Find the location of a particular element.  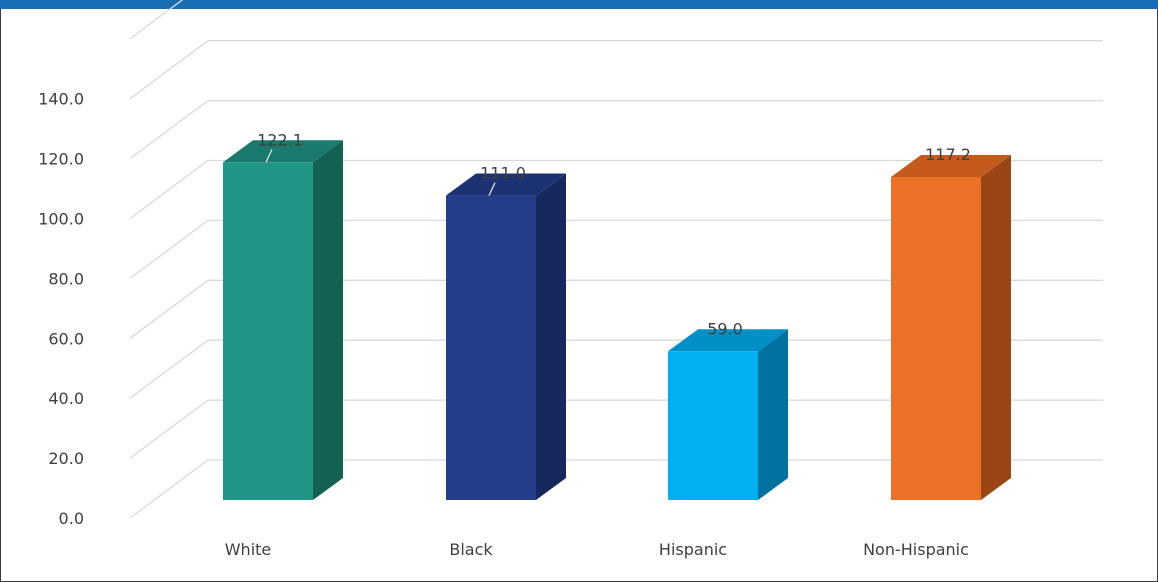

y-tick-label: 120.0 is located at coordinates (61, 159).